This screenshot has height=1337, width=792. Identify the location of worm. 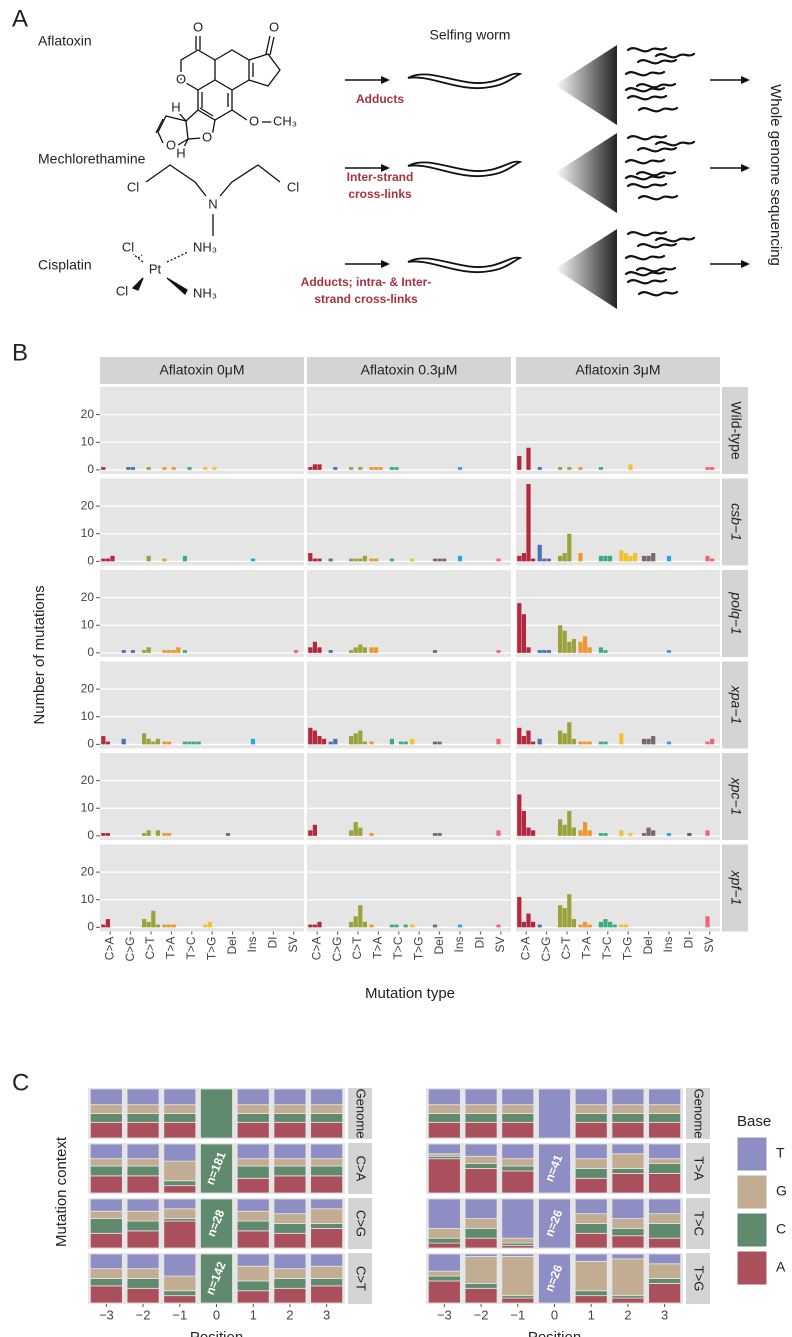
(465, 264).